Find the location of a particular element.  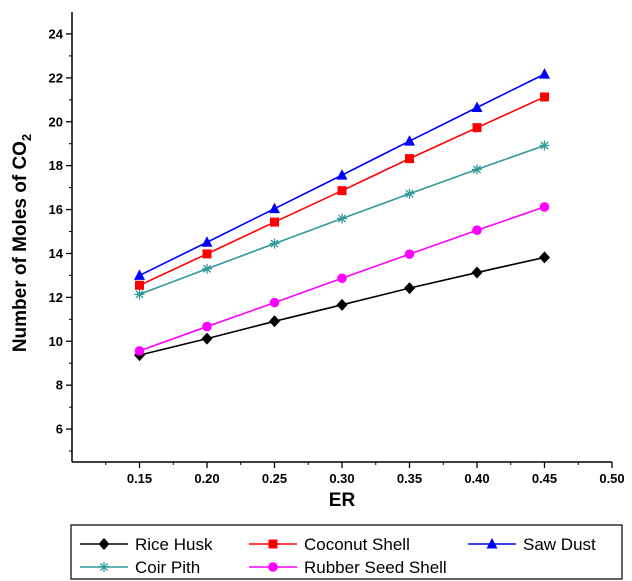

y-tick-label: 22 is located at coordinates (56, 77).